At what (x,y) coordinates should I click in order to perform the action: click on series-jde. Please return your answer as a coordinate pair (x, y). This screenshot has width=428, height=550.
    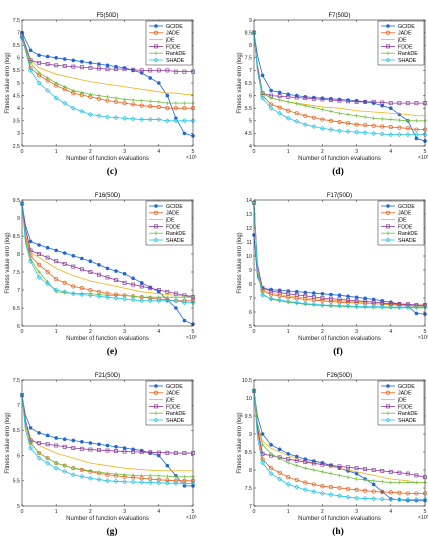
    Looking at the image, I should click on (107, 249).